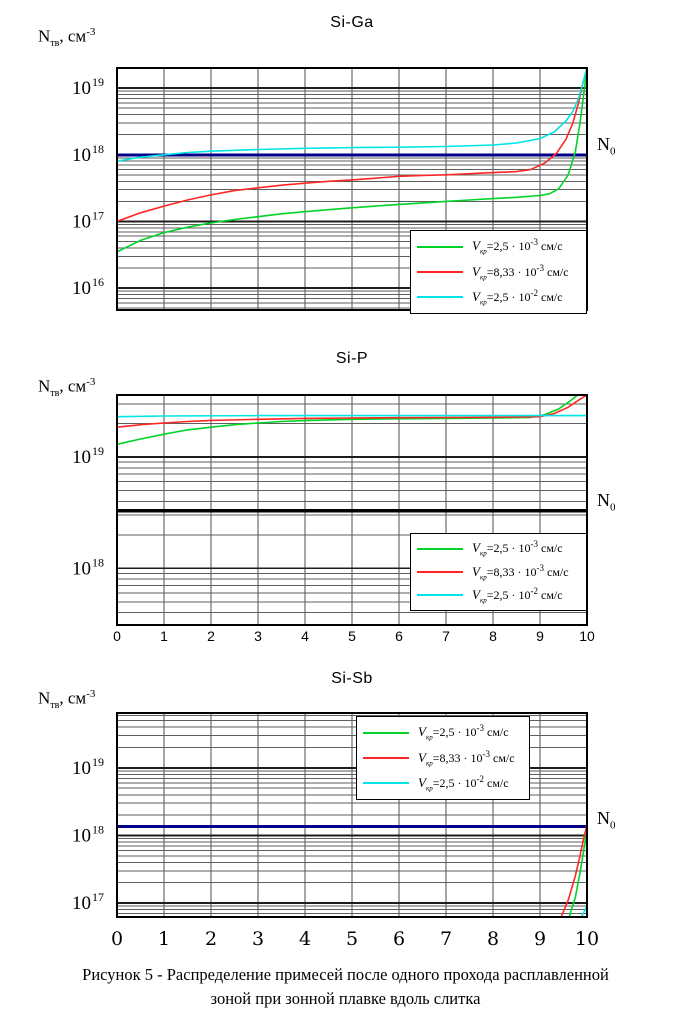 The image size is (691, 1031). Describe the element at coordinates (511, 571) in the screenshot. I see `legend-value: =8,33 · 10` at that location.